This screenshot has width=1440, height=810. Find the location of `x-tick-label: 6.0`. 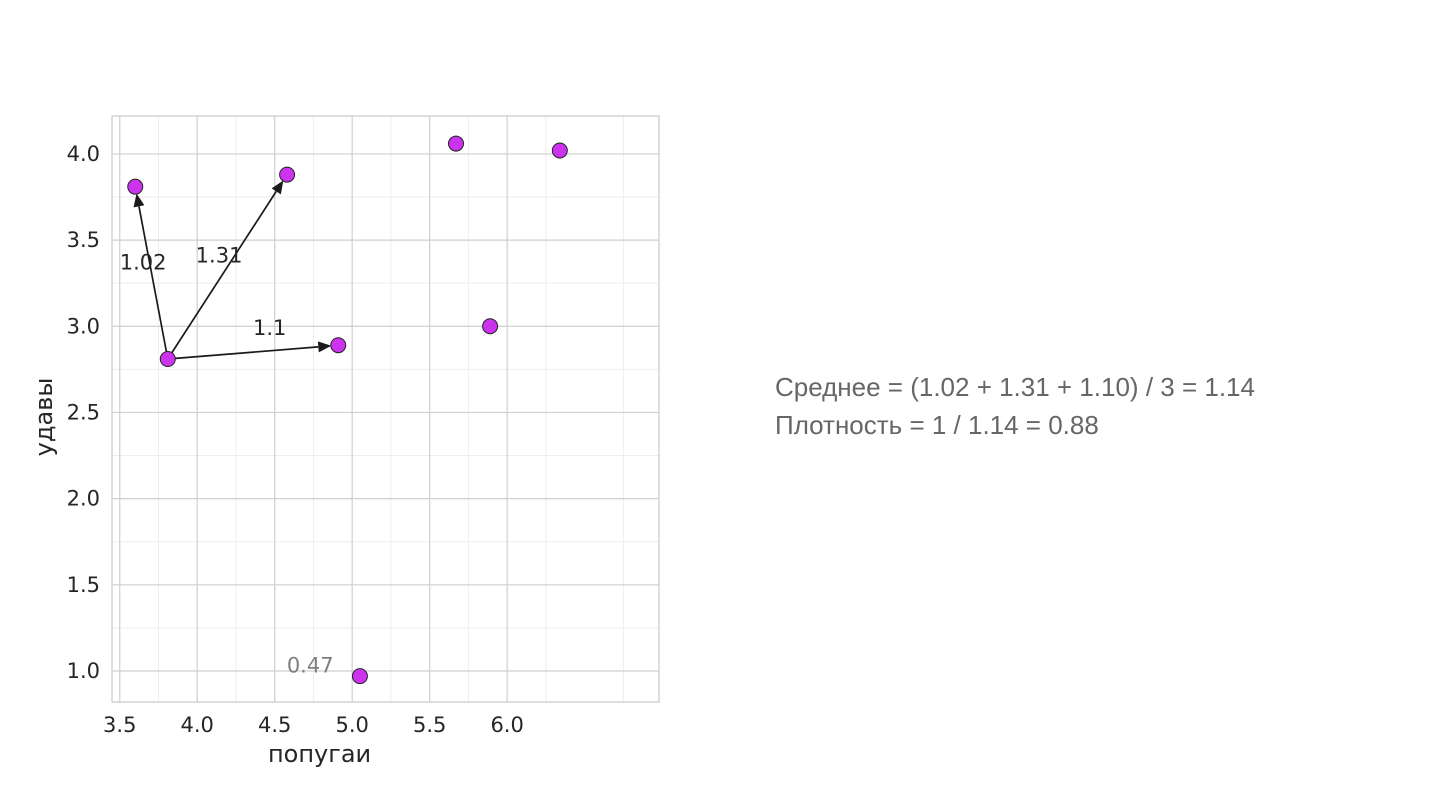

x-tick-label: 6.0 is located at coordinates (506, 725).